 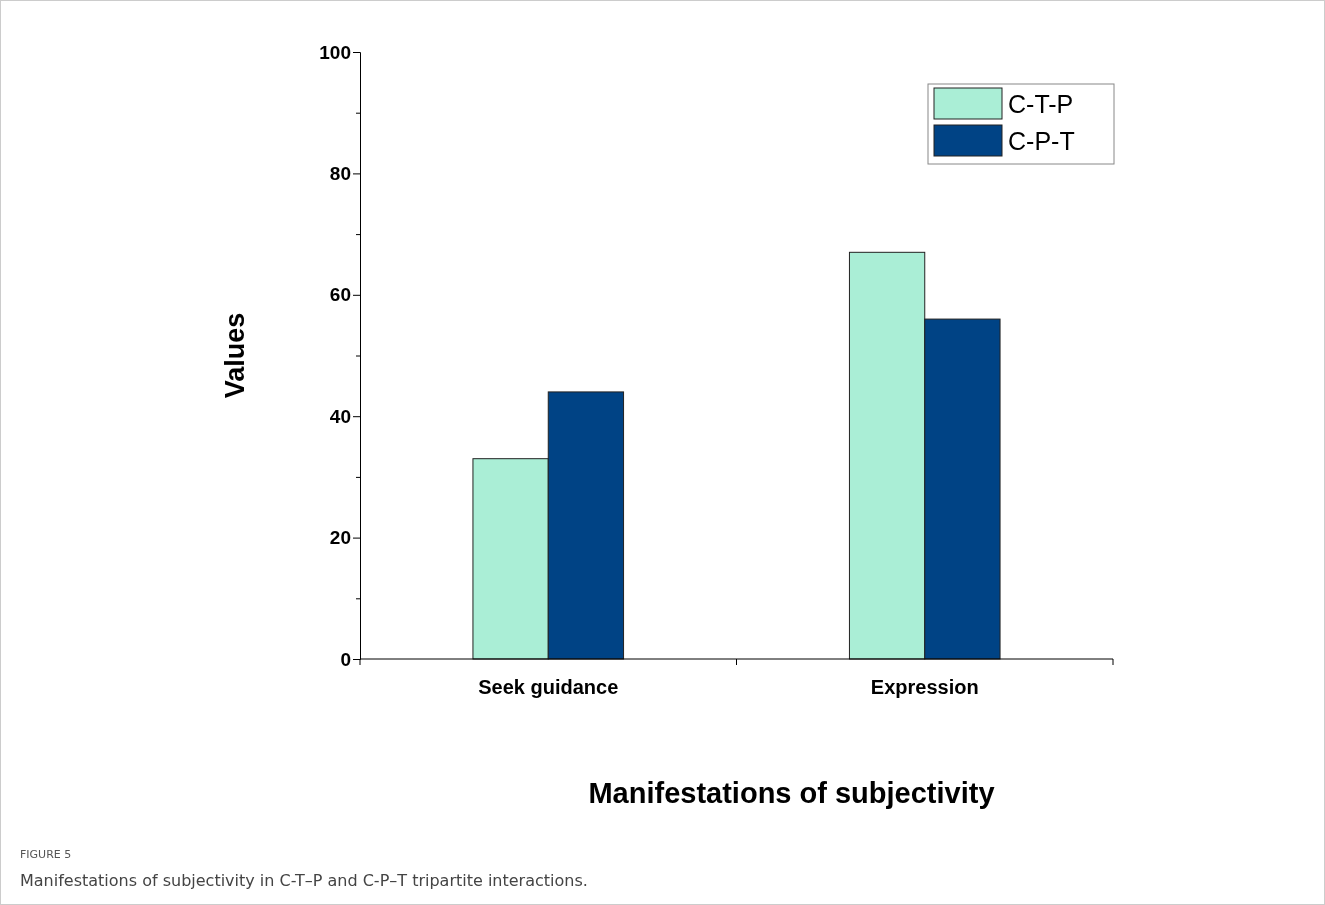 What do you see at coordinates (1041, 140) in the screenshot?
I see `legend-label: C-P-T` at bounding box center [1041, 140].